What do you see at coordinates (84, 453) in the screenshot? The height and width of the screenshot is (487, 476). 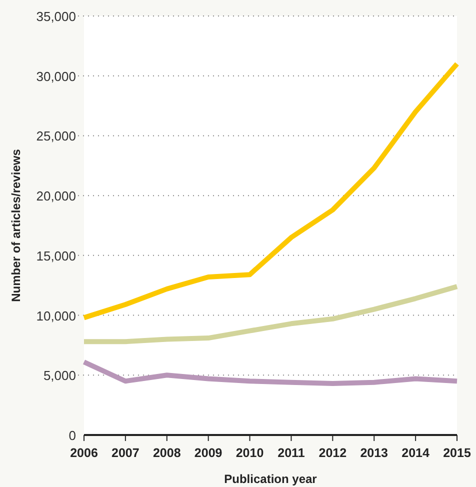 I see `x-tick-label: 2006` at bounding box center [84, 453].